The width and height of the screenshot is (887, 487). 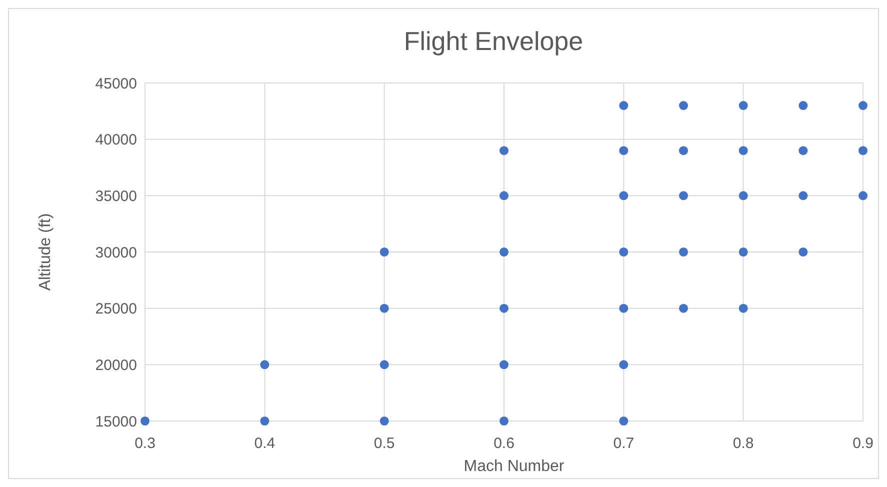 I want to click on x-axis-title: Mach Number, so click(x=514, y=466).